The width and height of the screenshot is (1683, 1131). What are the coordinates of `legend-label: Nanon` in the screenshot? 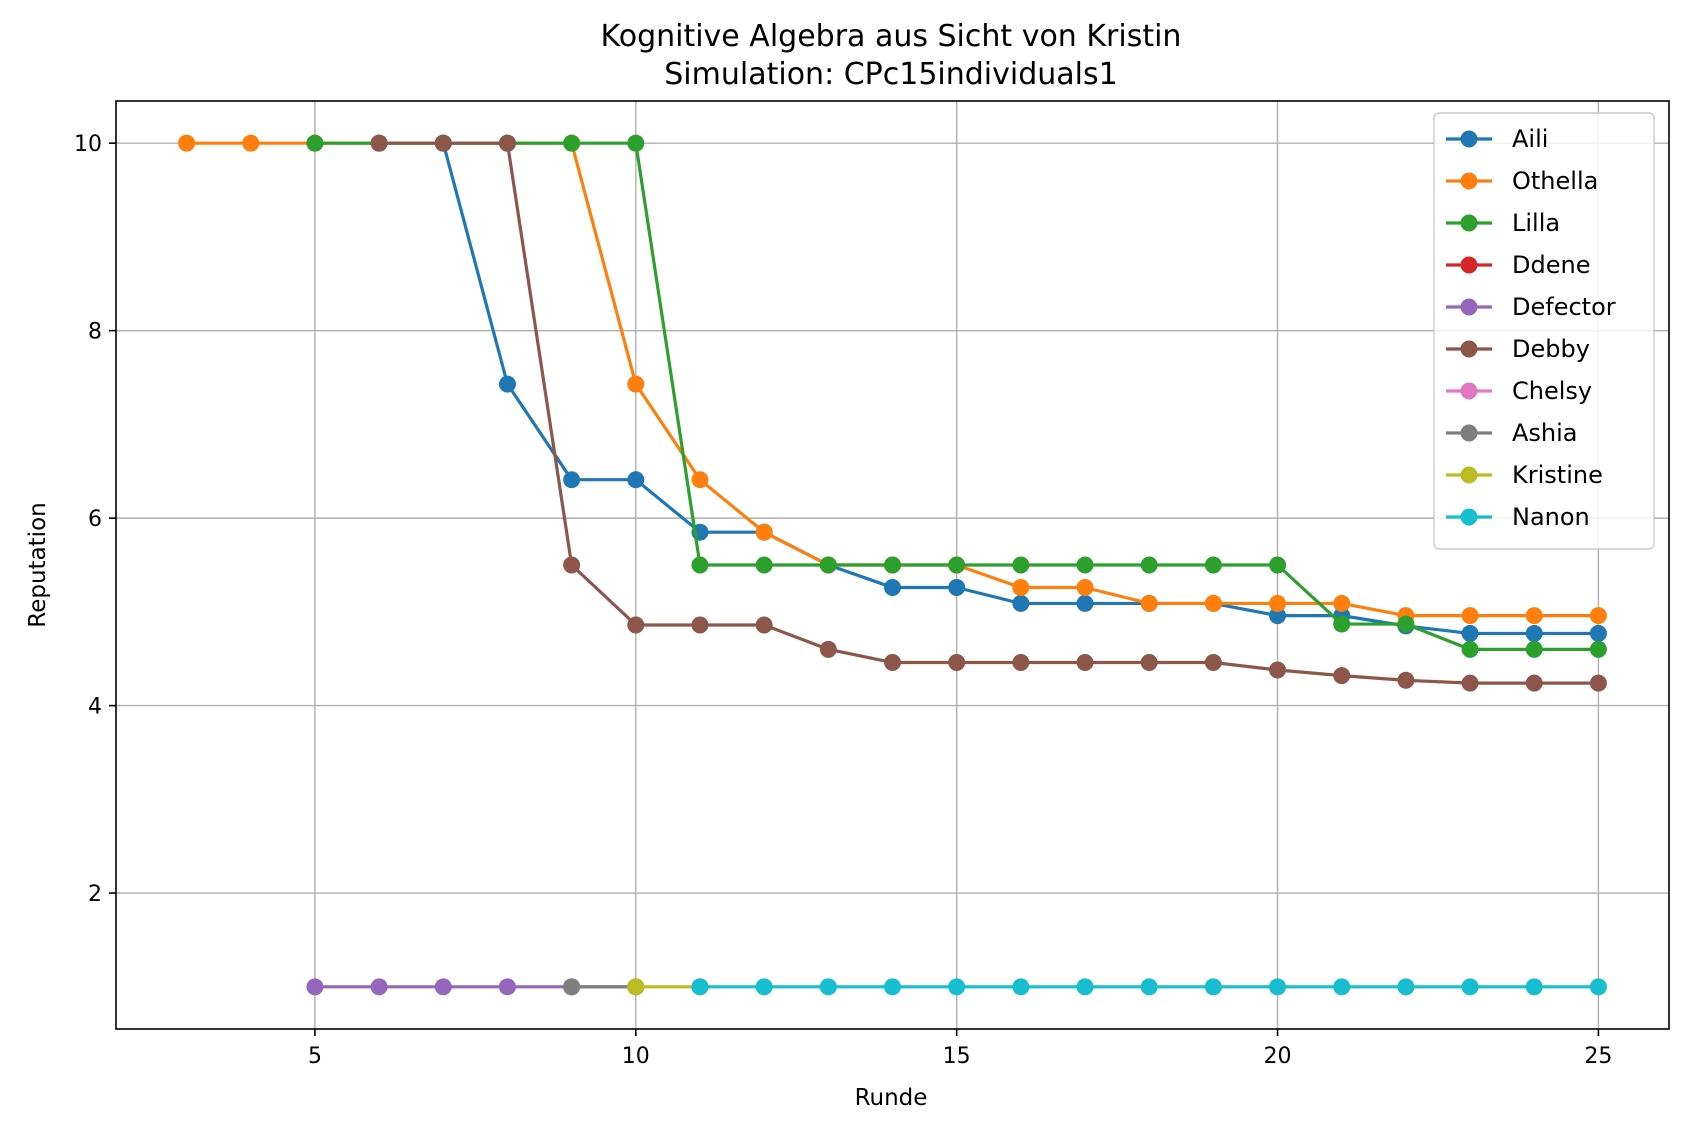 It's located at (1551, 517).